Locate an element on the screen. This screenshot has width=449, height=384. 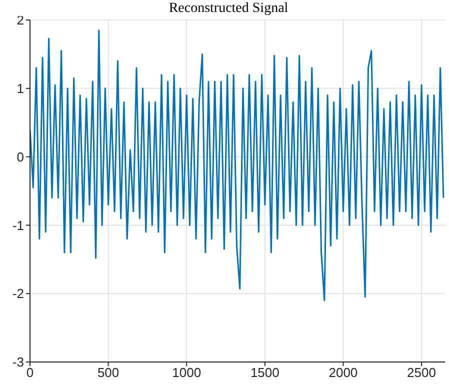
x-tick-label: 2000 is located at coordinates (343, 372).